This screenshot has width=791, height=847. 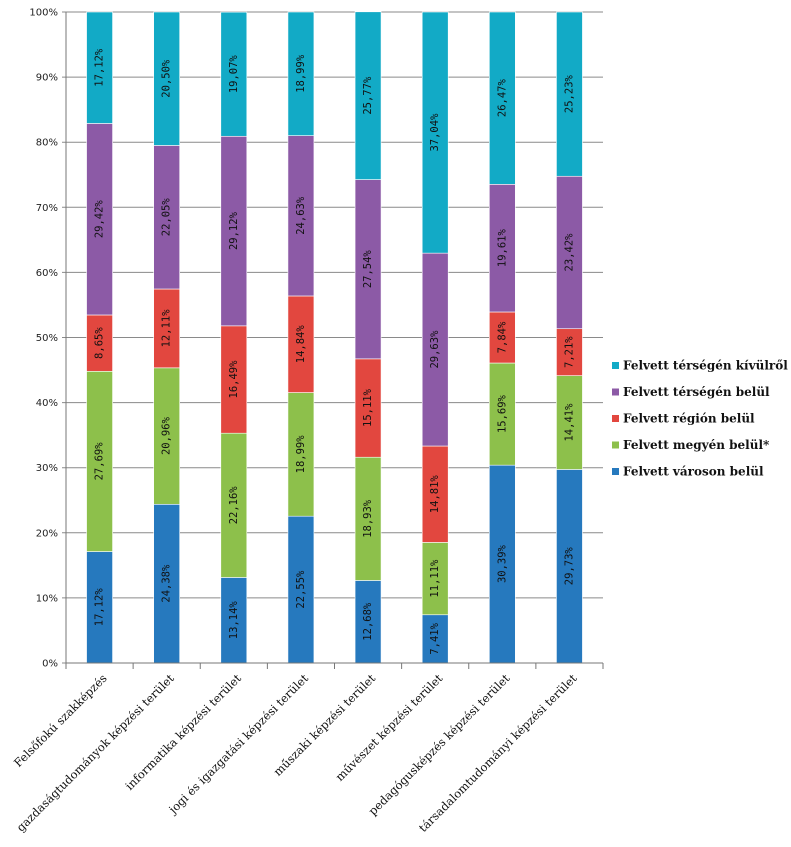 I want to click on y-tick-label: 90%, so click(x=47, y=78).